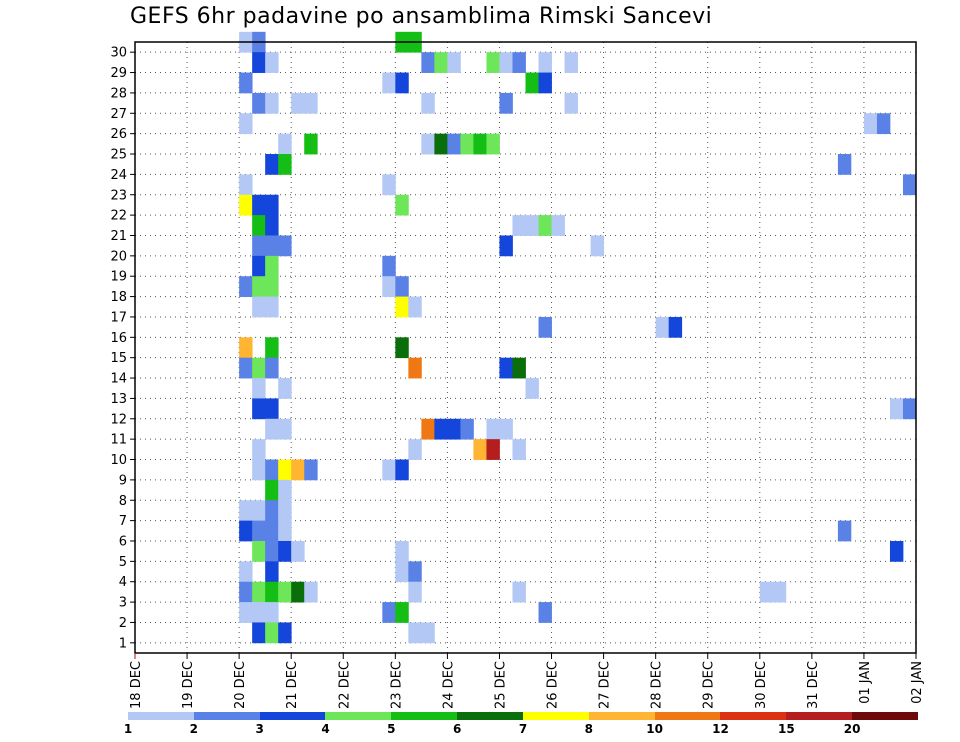  I want to click on y-tick-label: 21, so click(118, 236).